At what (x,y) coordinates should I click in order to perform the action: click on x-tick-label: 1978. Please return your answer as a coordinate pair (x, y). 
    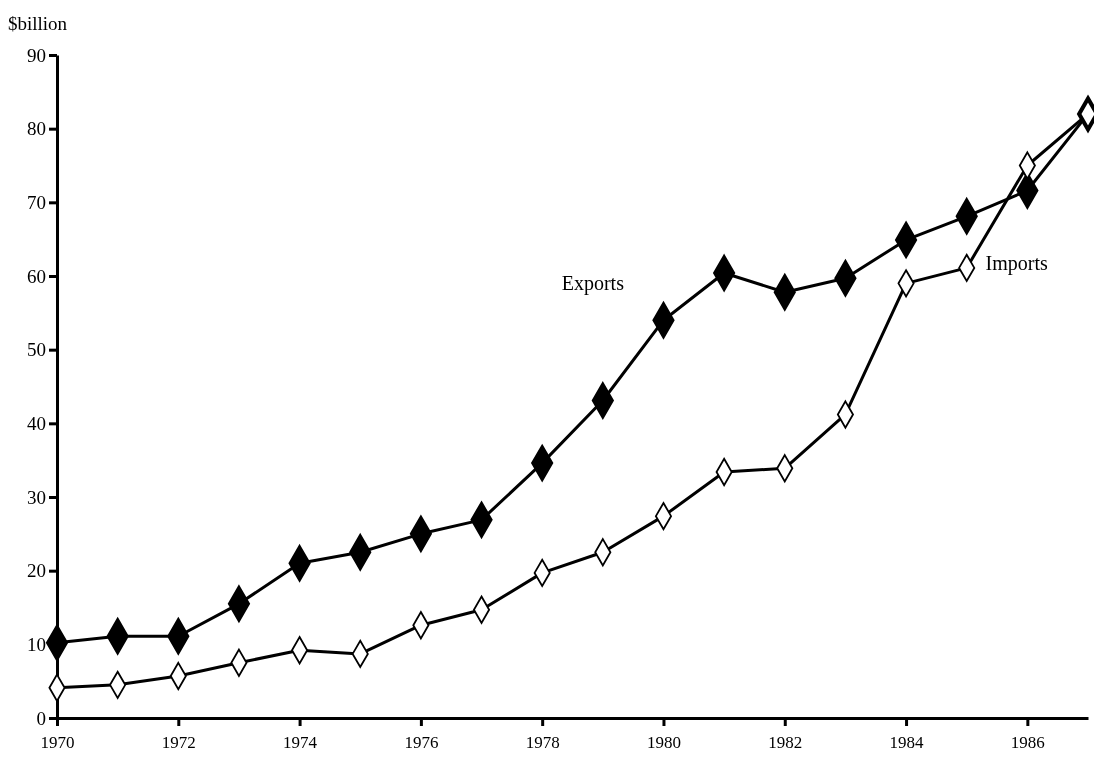
    Looking at the image, I should click on (542, 742).